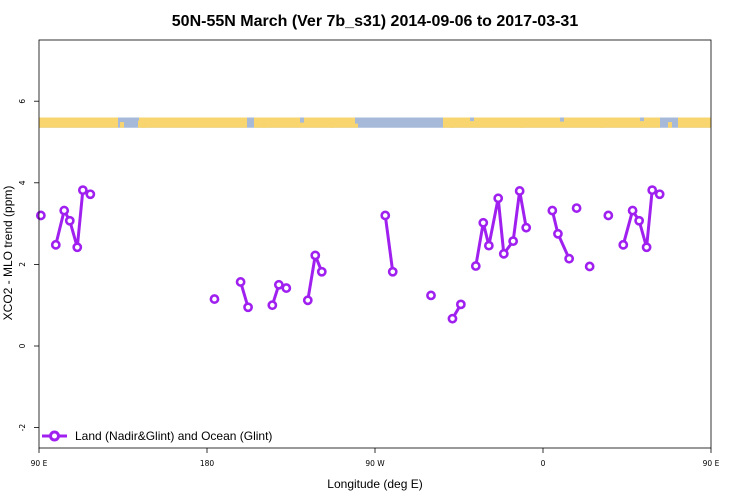  I want to click on band-ocean, so click(375, 122).